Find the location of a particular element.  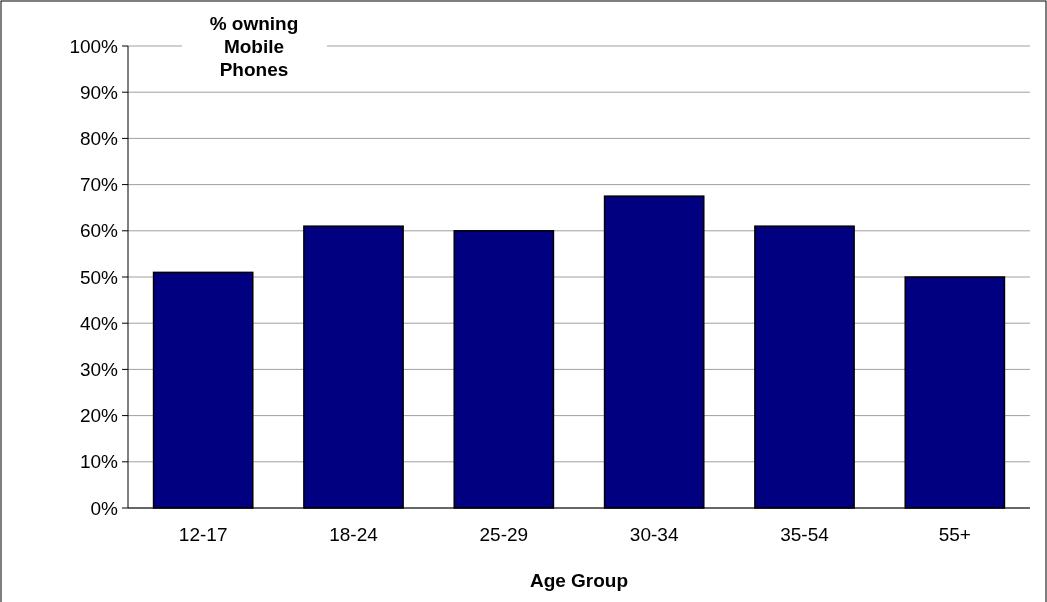

x-tick-label: 30-34 is located at coordinates (654, 534).